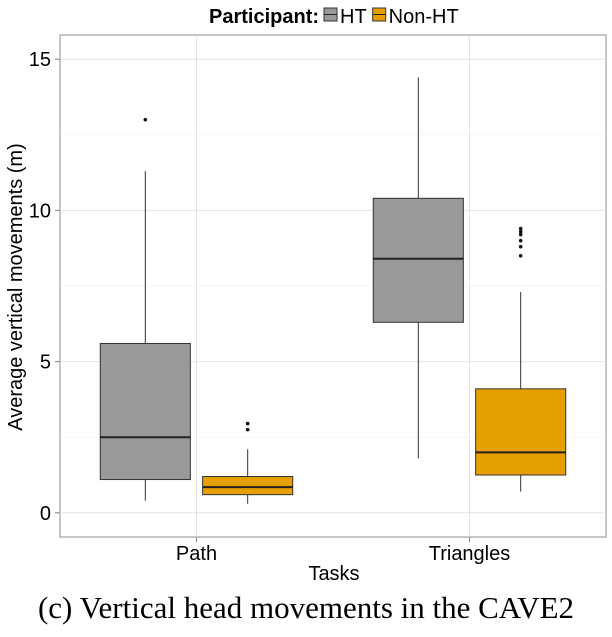 The width and height of the screenshot is (612, 637). Describe the element at coordinates (343, 551) in the screenshot. I see `x-axis: Path Triangles` at that location.